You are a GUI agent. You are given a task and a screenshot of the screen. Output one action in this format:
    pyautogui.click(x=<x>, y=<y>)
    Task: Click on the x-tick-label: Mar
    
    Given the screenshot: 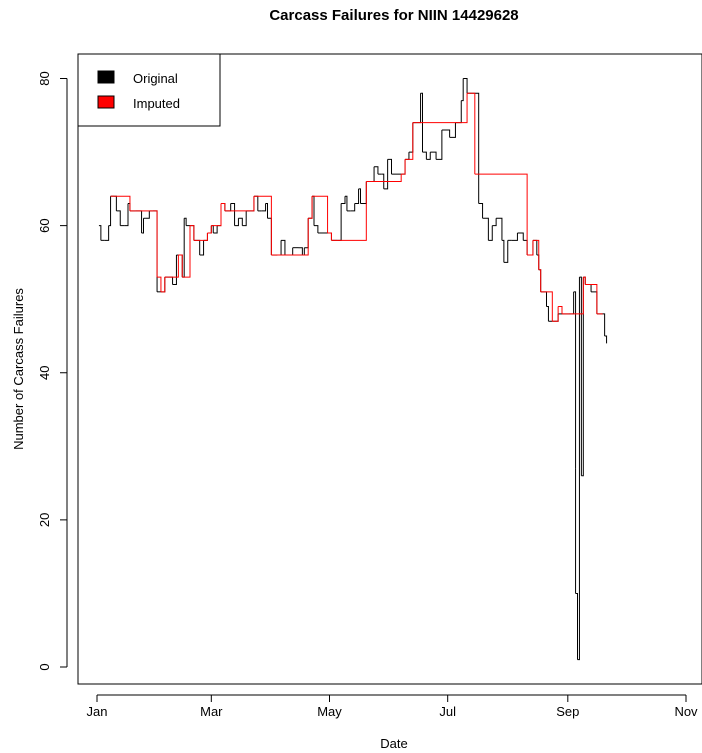 What is the action you would take?
    pyautogui.click(x=211, y=711)
    